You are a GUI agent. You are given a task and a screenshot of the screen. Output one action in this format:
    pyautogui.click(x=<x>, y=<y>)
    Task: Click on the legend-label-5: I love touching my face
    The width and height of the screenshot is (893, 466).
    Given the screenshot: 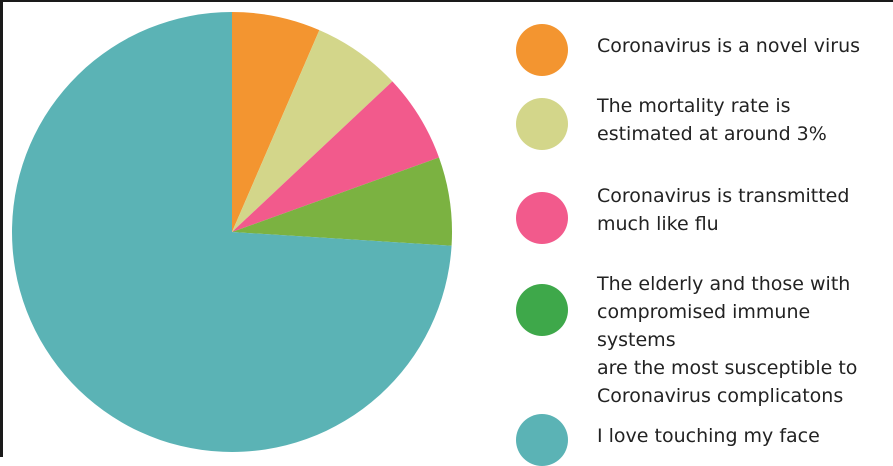 What is the action you would take?
    pyautogui.click(x=708, y=436)
    